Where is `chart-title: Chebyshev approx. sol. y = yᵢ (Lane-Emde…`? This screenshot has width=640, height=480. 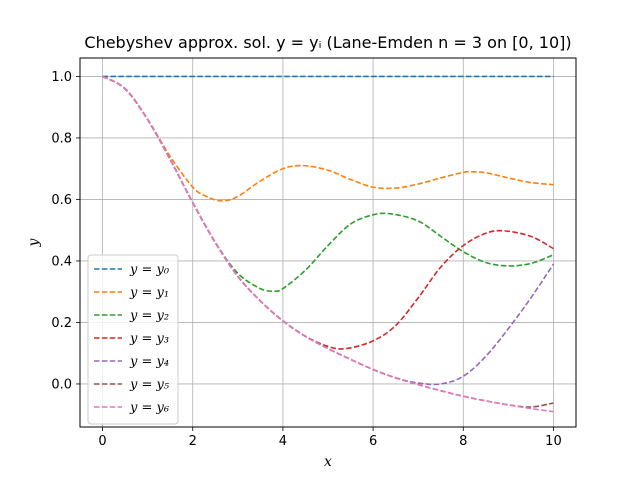
chart-title: Chebyshev approx. sol. y = yᵢ (Lane-Emde… is located at coordinates (327, 42).